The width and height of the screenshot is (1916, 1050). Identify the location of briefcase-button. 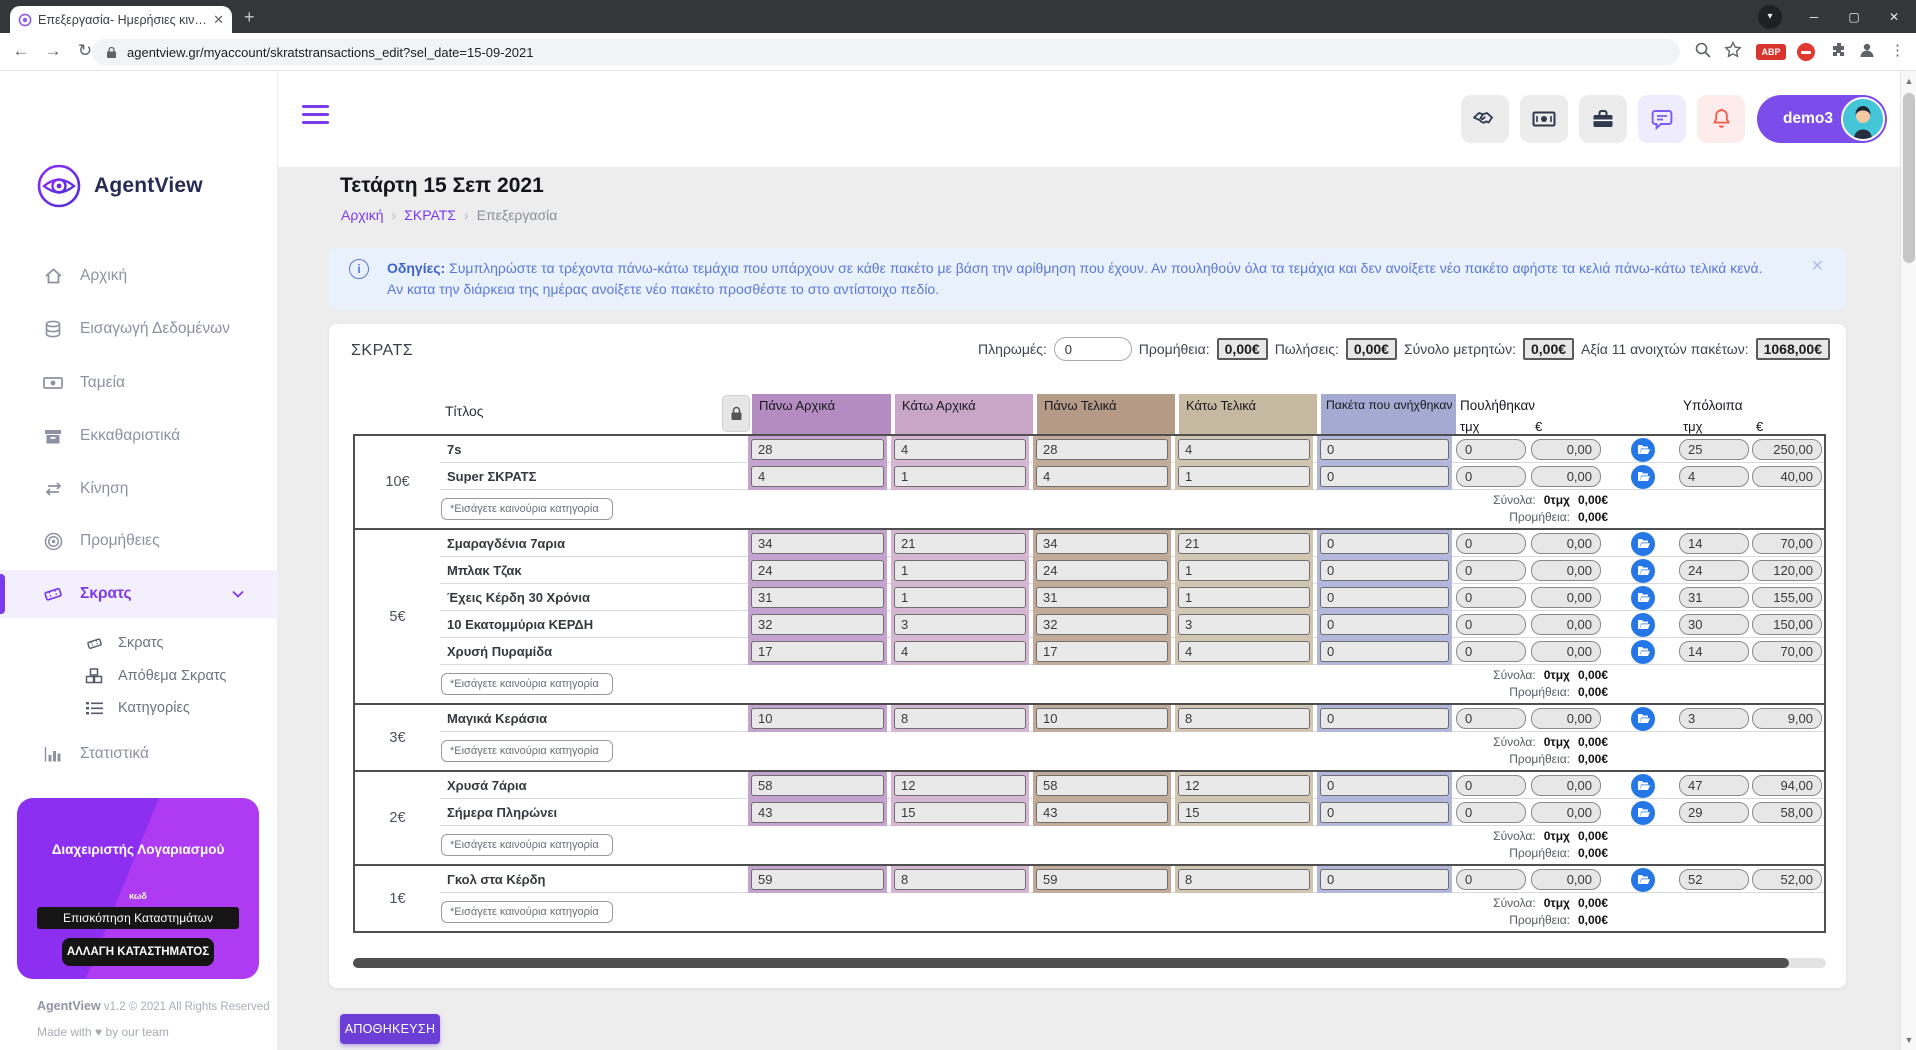
(1603, 119).